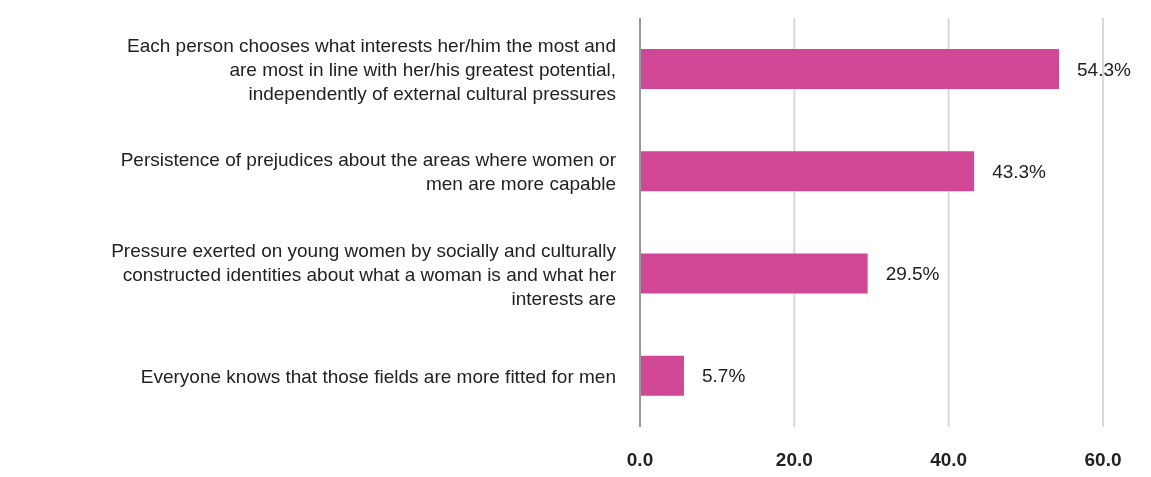 This screenshot has height=477, width=1151. Describe the element at coordinates (912, 274) in the screenshot. I see `data-label: 29.5%` at that location.